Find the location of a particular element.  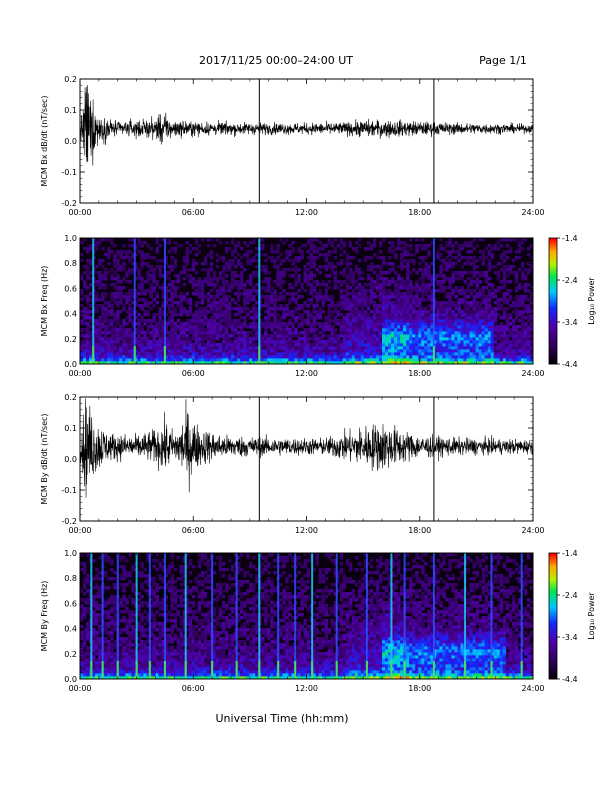

y-tick-label: -0.1 is located at coordinates (69, 172).